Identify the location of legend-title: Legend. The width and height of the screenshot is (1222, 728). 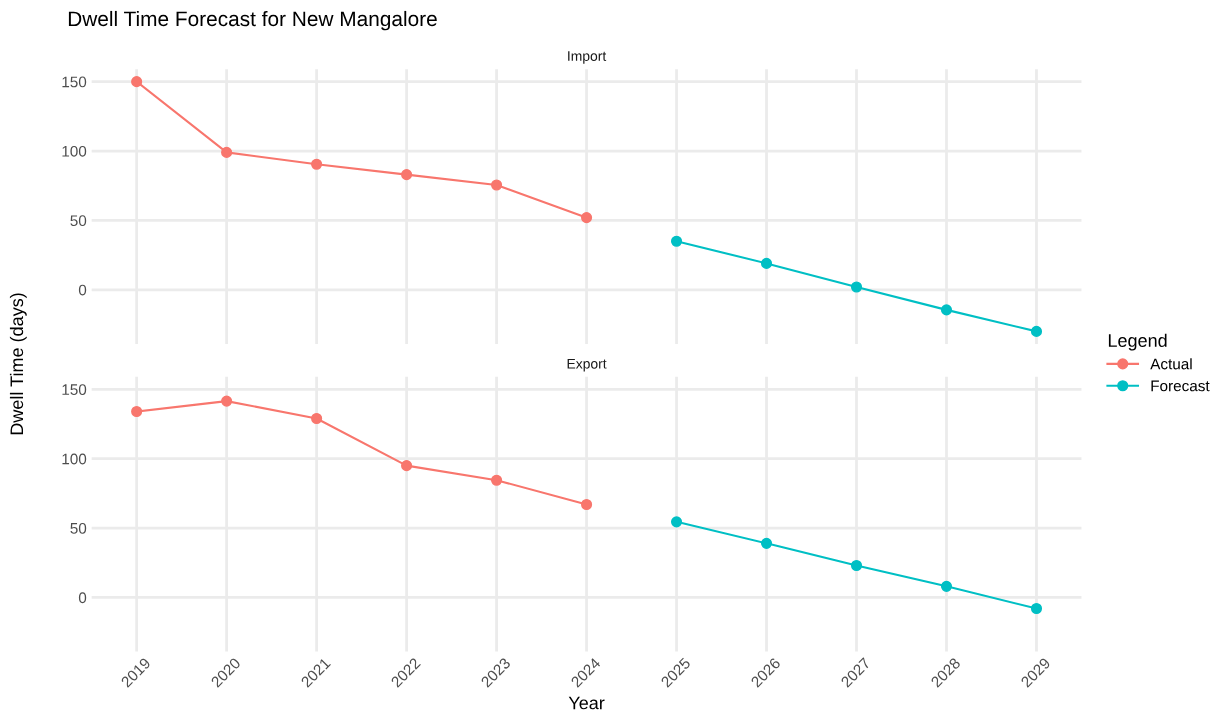
(1137, 342).